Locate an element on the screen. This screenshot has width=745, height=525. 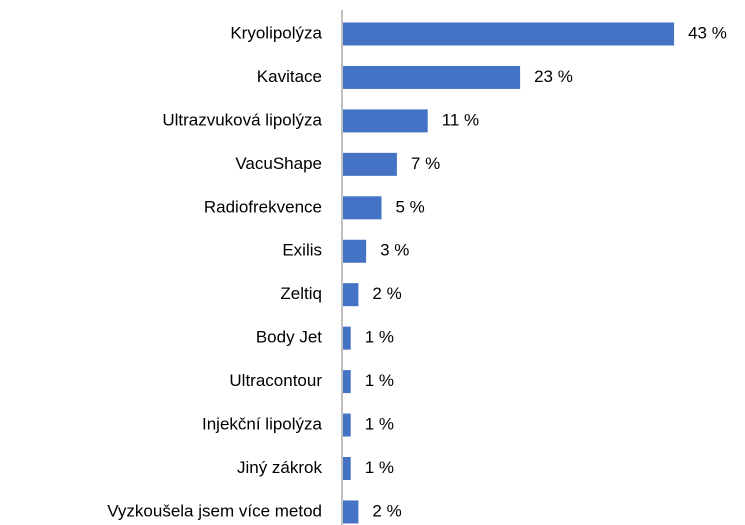
category-label: VacuShape is located at coordinates (278, 163).